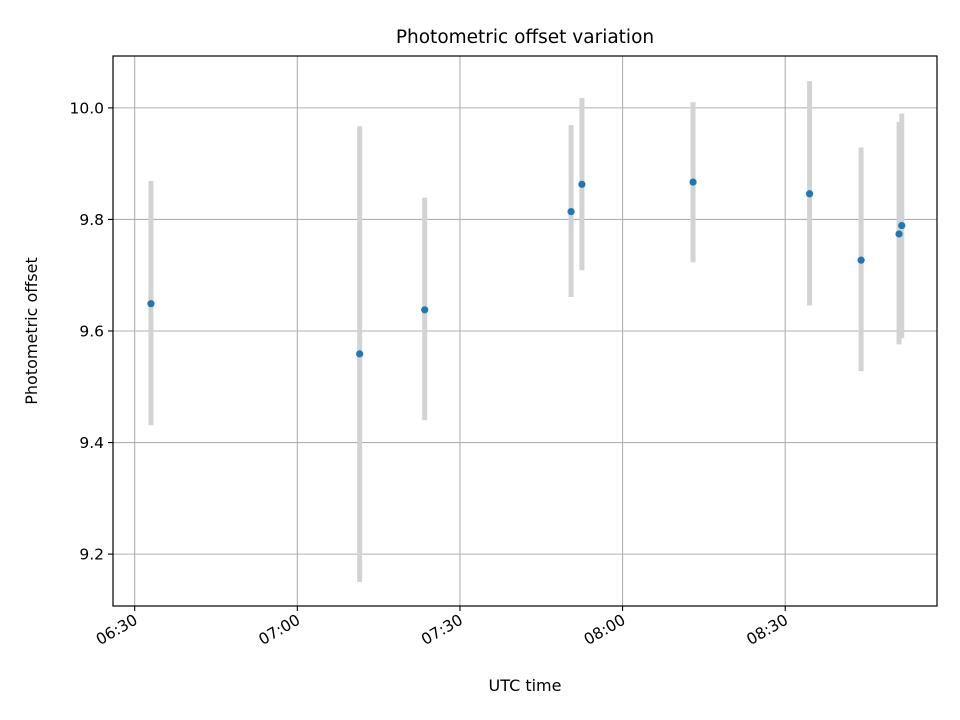 This screenshot has height=720, width=960. Describe the element at coordinates (768, 630) in the screenshot. I see `x-tick-label: 08:30` at that location.